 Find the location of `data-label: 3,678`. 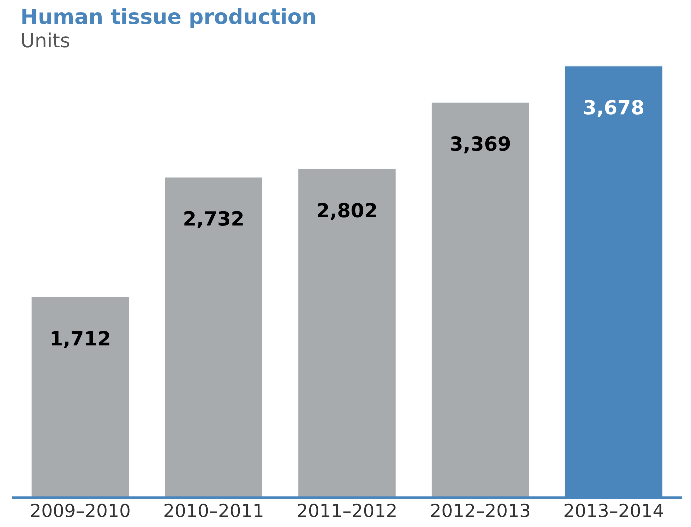

data-label: 3,678 is located at coordinates (614, 109).